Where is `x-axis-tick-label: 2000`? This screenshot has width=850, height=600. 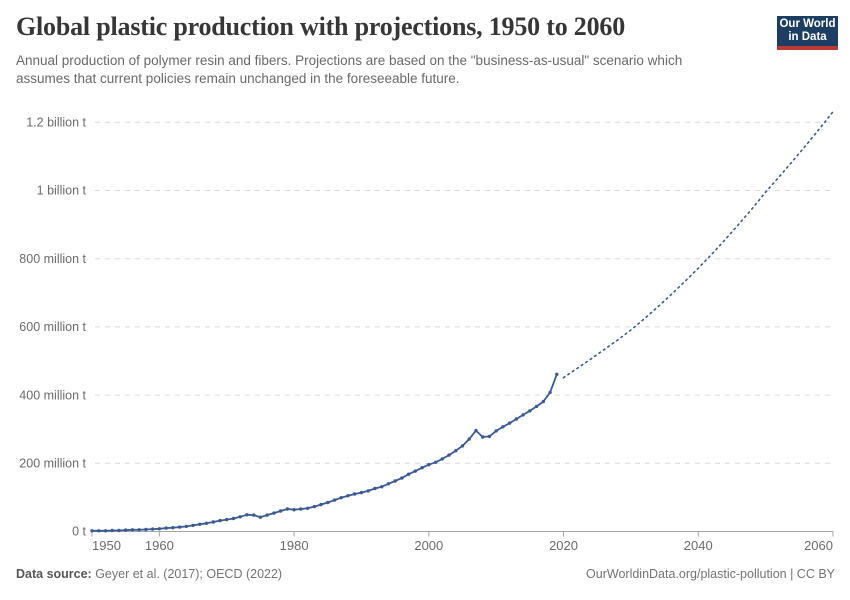
x-axis-tick-label: 2000 is located at coordinates (428, 545).